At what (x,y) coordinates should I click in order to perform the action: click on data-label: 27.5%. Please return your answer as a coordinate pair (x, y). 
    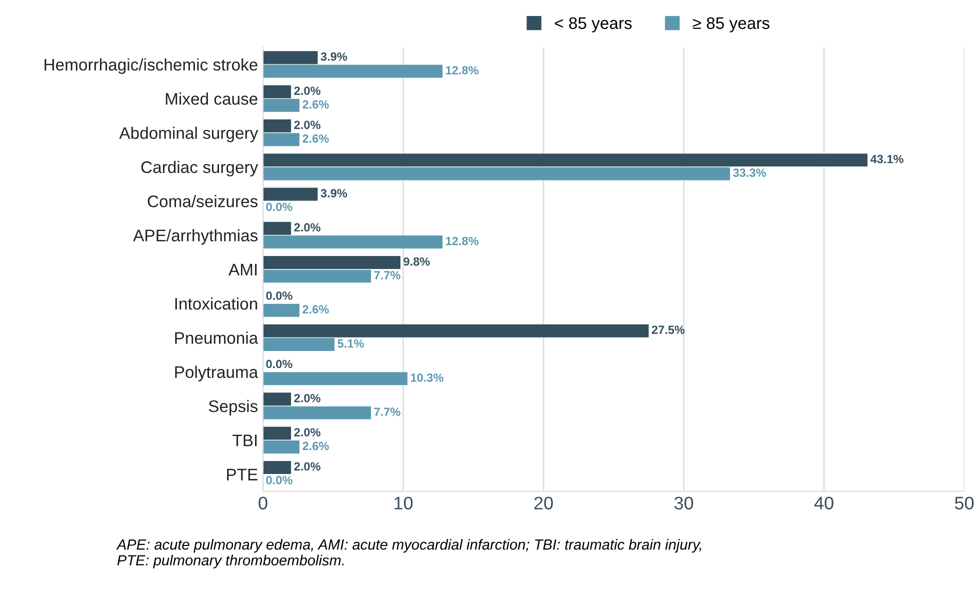
    Looking at the image, I should click on (668, 330).